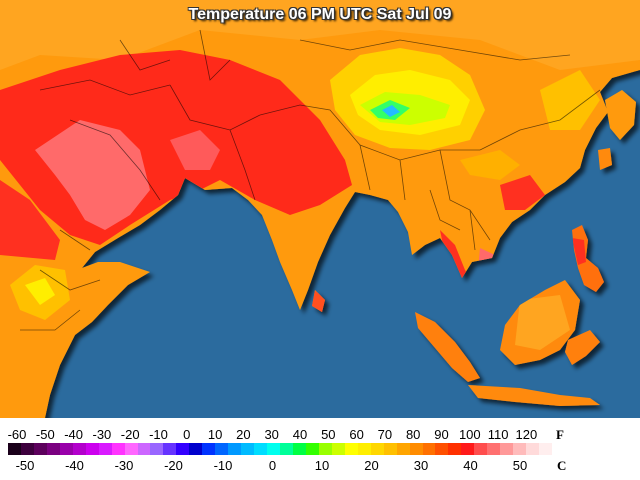 This screenshot has height=480, width=640. Describe the element at coordinates (243, 434) in the screenshot. I see `fahrenheit-tick: 20` at that location.